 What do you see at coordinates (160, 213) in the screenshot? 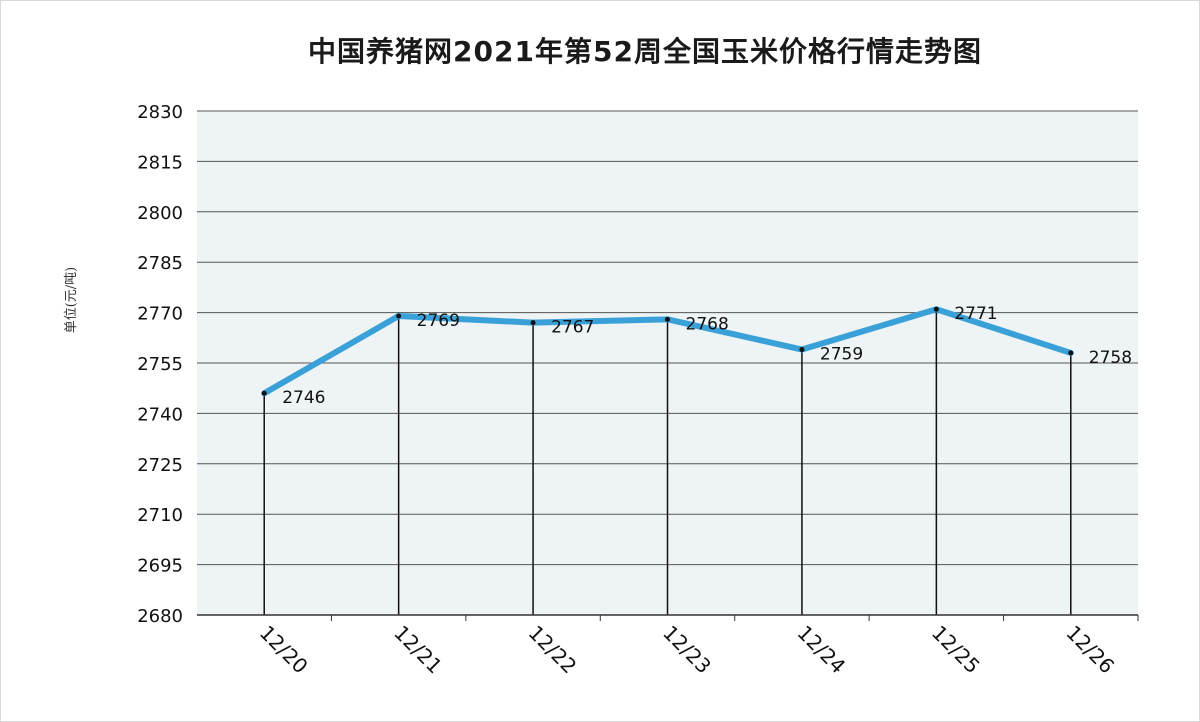
I see `y-tick-label: 2800` at bounding box center [160, 213].